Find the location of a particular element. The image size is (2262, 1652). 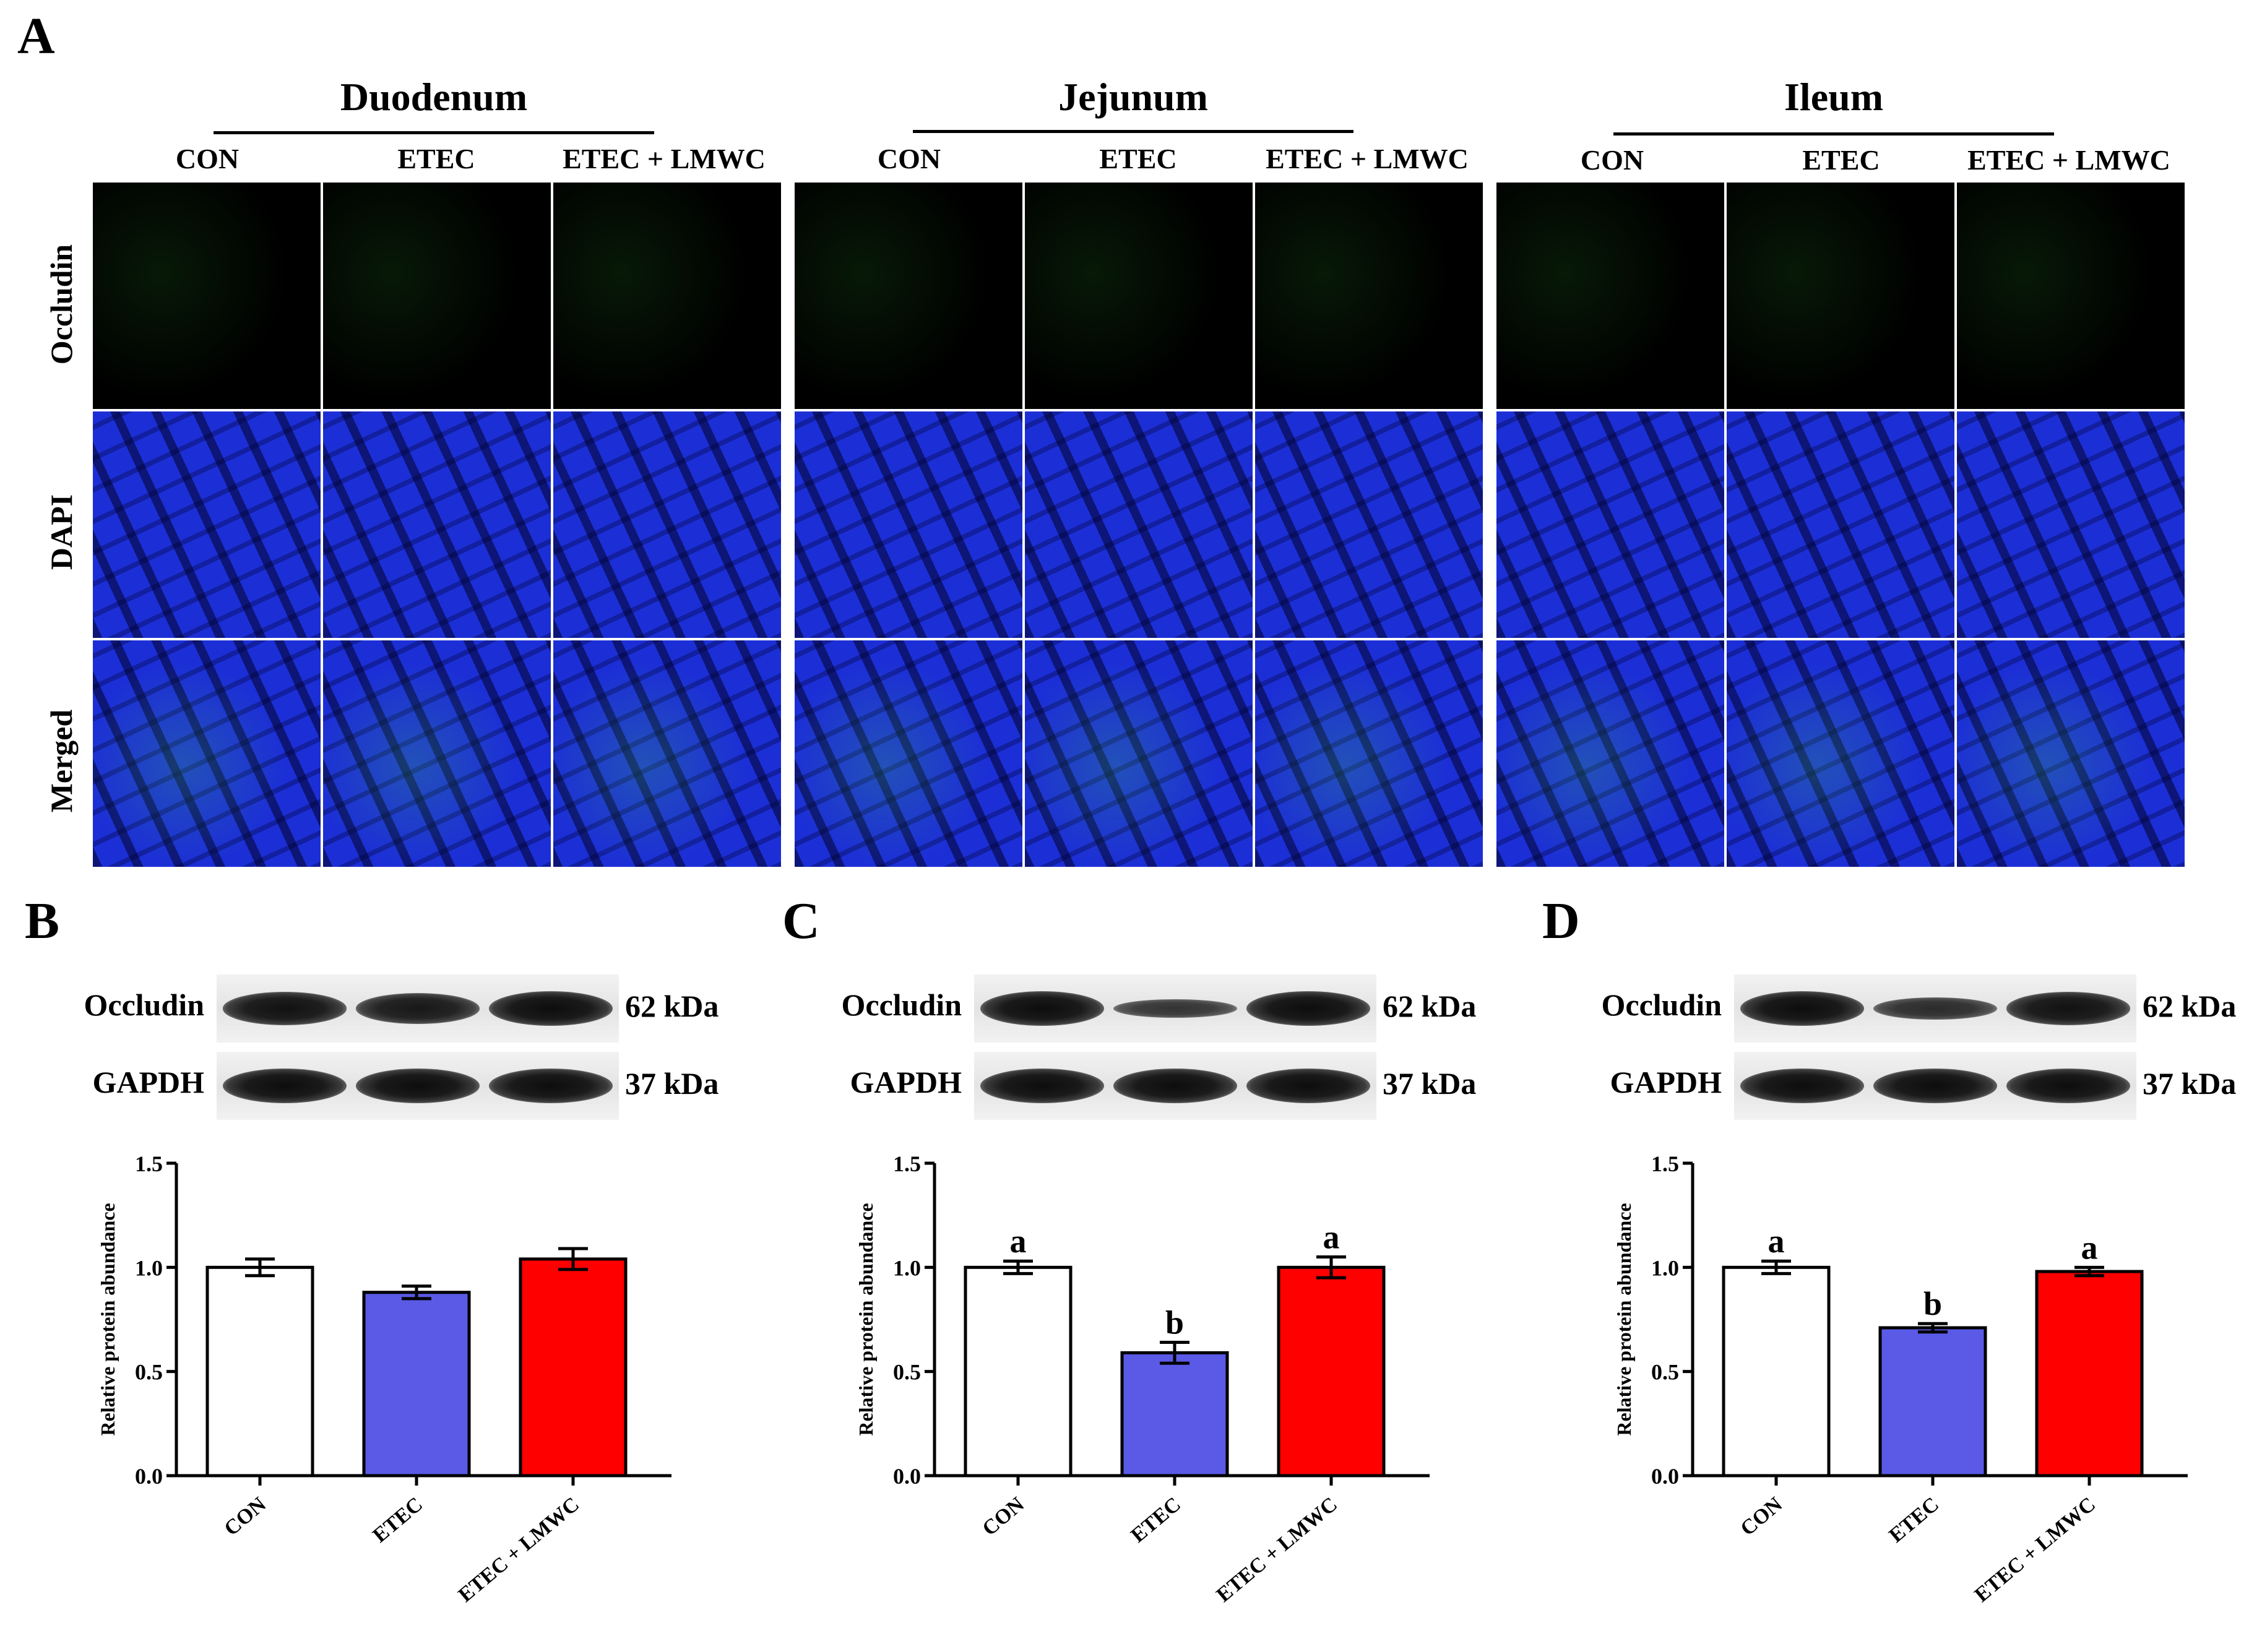

panel-letter-b: B is located at coordinates (43, 921).